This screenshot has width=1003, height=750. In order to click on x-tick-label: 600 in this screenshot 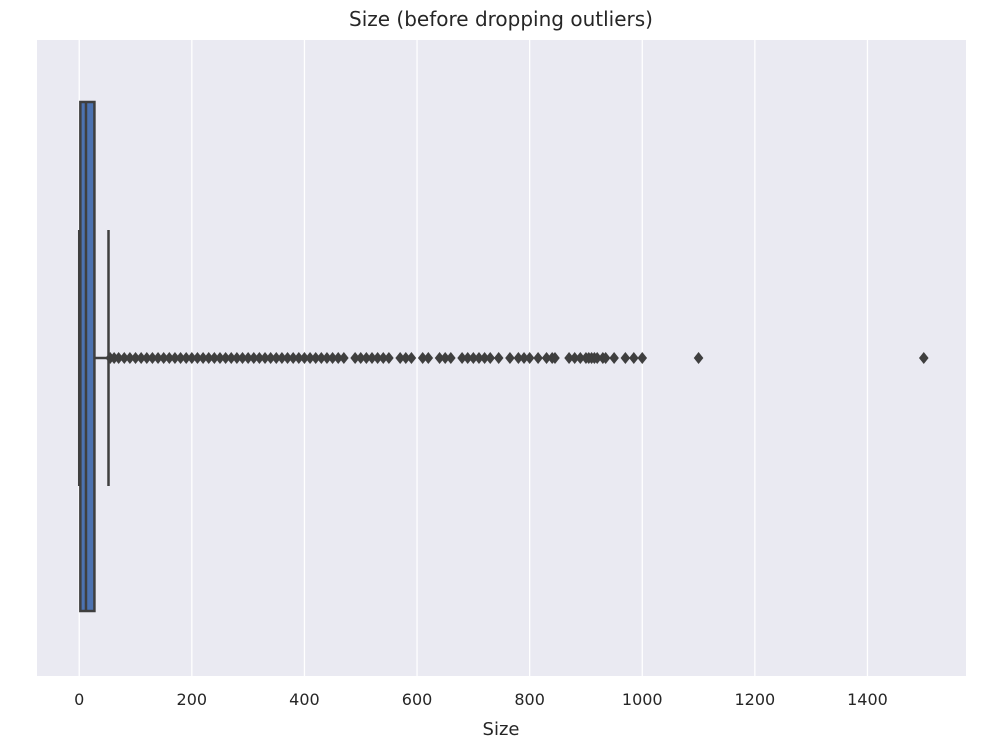, I will do `click(417, 699)`.